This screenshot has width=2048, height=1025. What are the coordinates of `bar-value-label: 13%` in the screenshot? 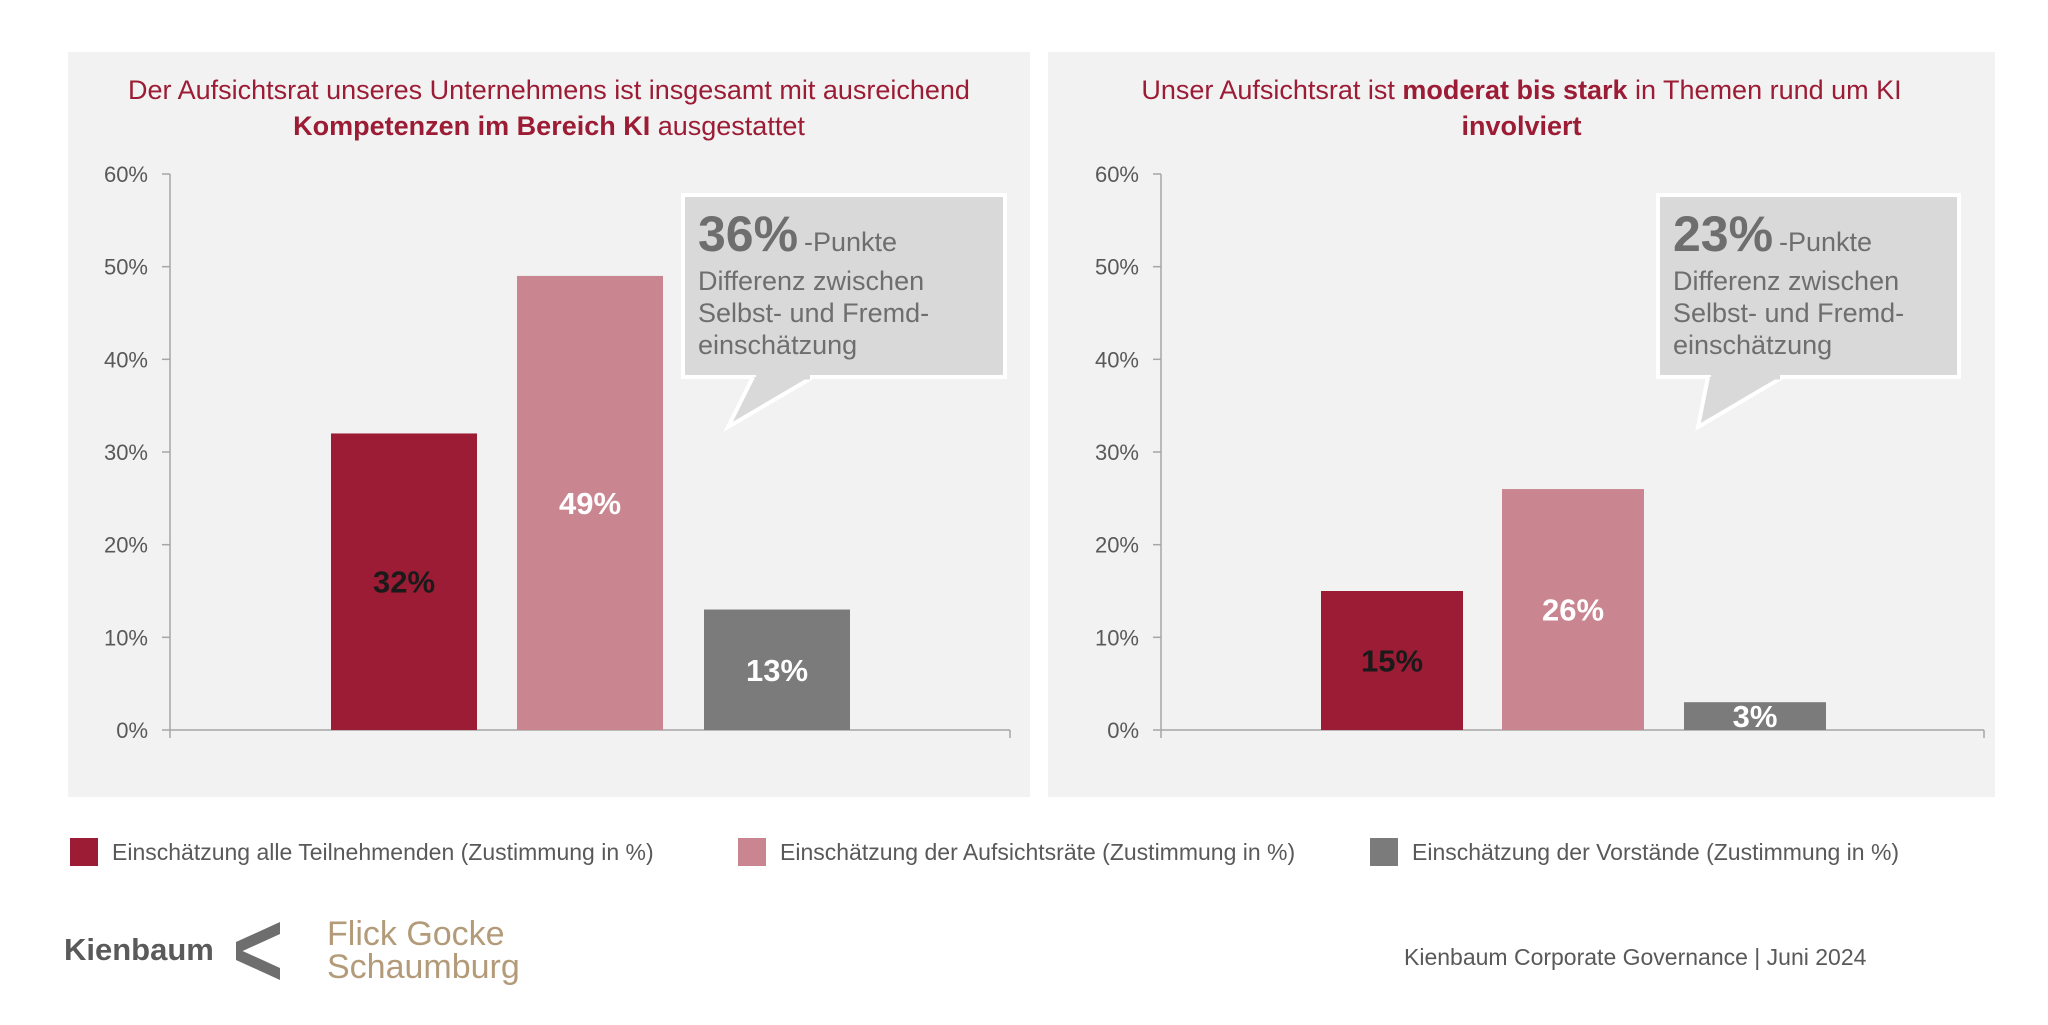 It's located at (777, 670).